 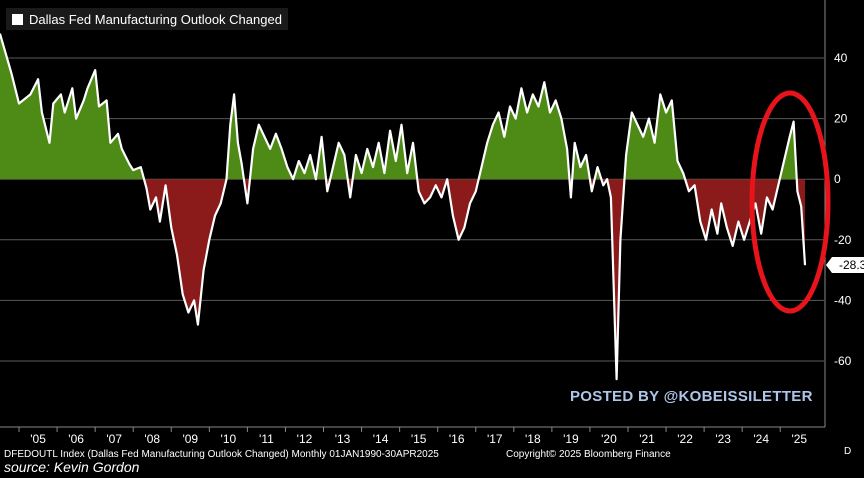 What do you see at coordinates (761, 439) in the screenshot?
I see `x-tick-label: '24` at bounding box center [761, 439].